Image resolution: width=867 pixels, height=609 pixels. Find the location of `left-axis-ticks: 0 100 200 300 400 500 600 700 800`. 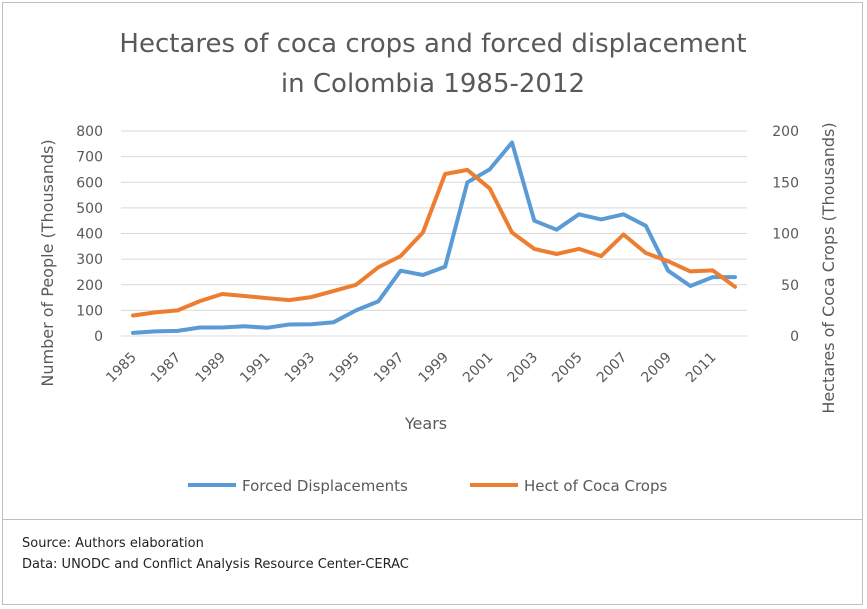

left-axis-ticks: 0 100 200 300 400 500 600 700 800 is located at coordinates (89, 234).